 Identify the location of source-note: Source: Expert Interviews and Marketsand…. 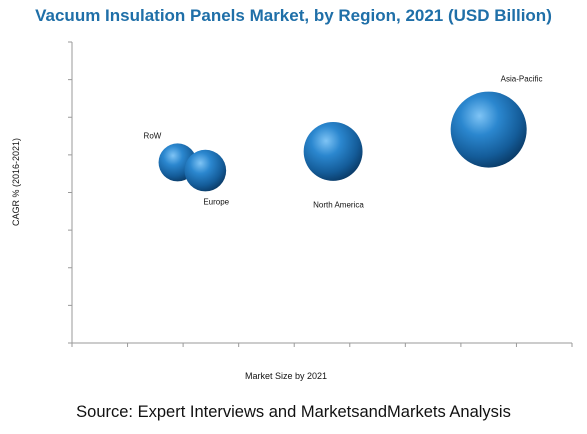
(293, 412).